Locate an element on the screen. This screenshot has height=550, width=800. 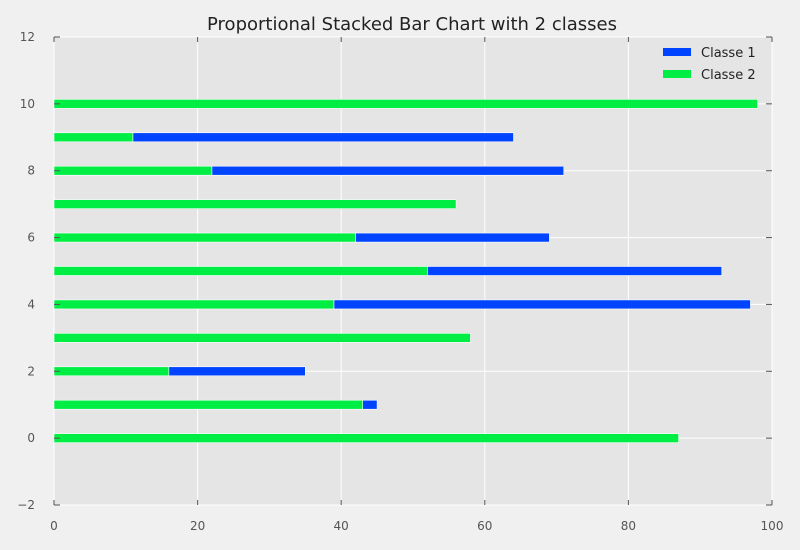
x-tick-label: 60 is located at coordinates (484, 526).